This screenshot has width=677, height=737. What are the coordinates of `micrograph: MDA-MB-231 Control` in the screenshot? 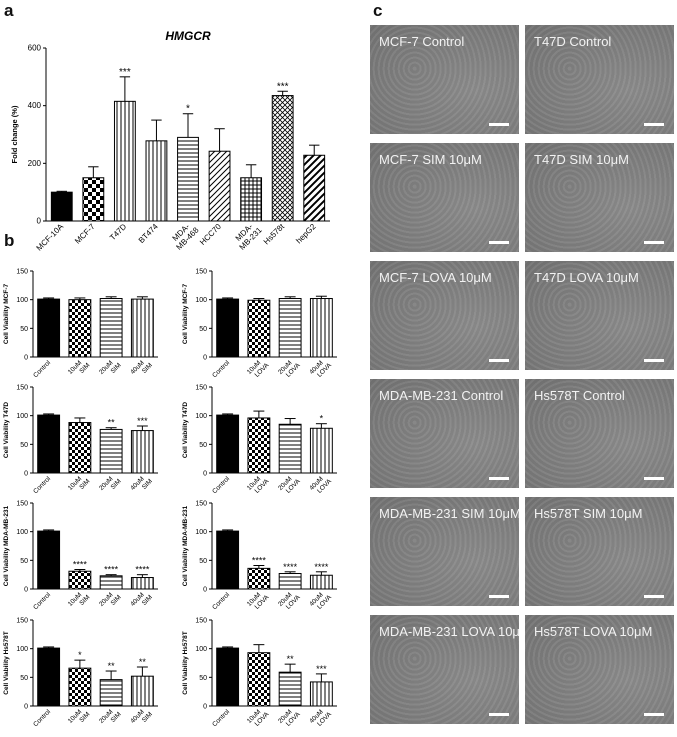 It's located at (444, 433).